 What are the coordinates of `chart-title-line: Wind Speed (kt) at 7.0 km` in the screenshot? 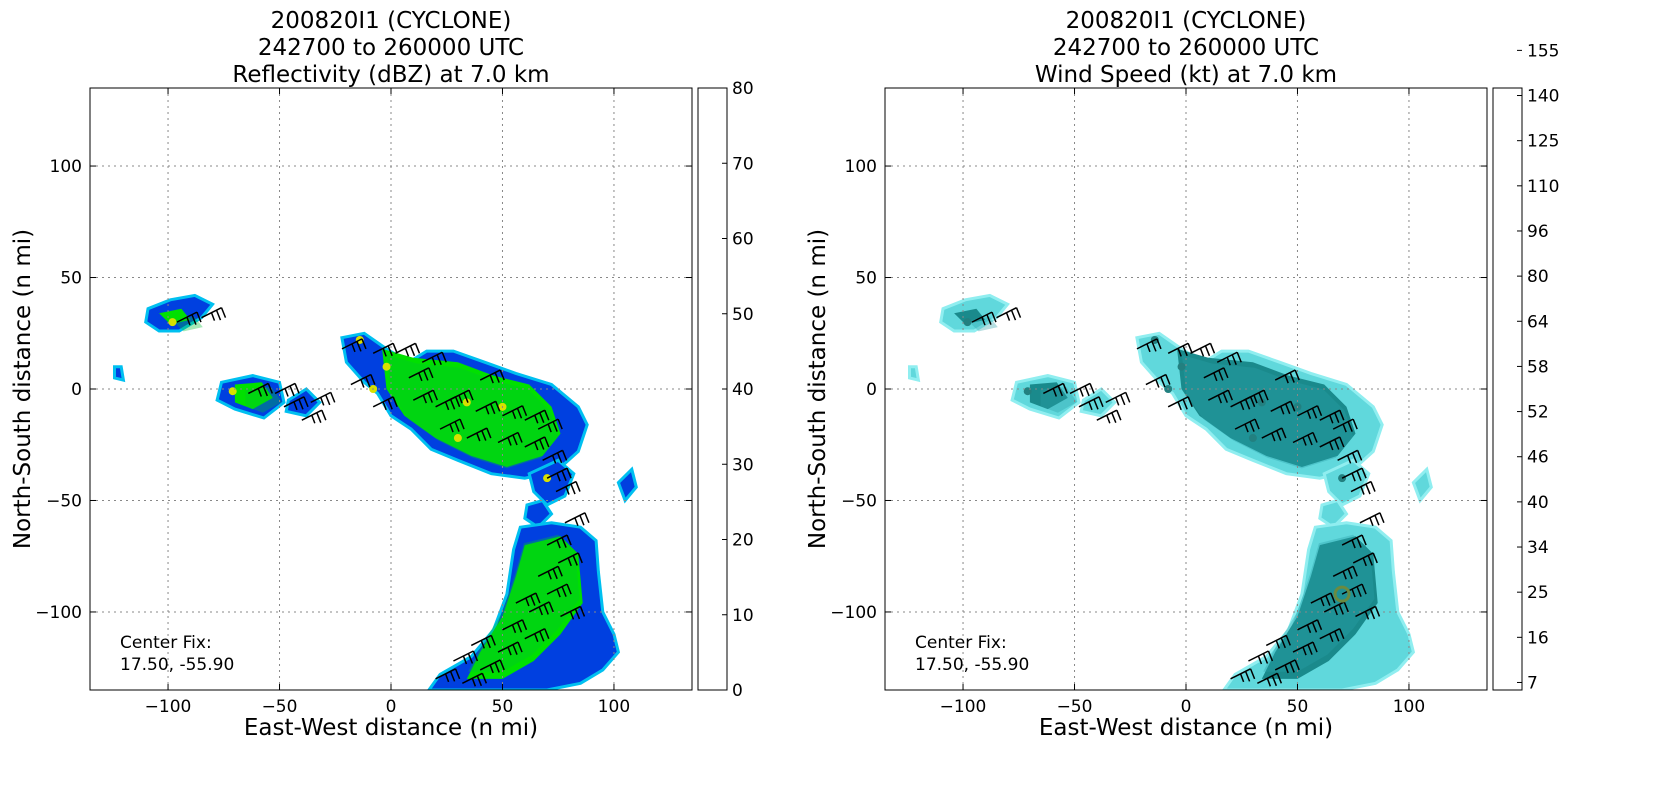 It's located at (1186, 75).